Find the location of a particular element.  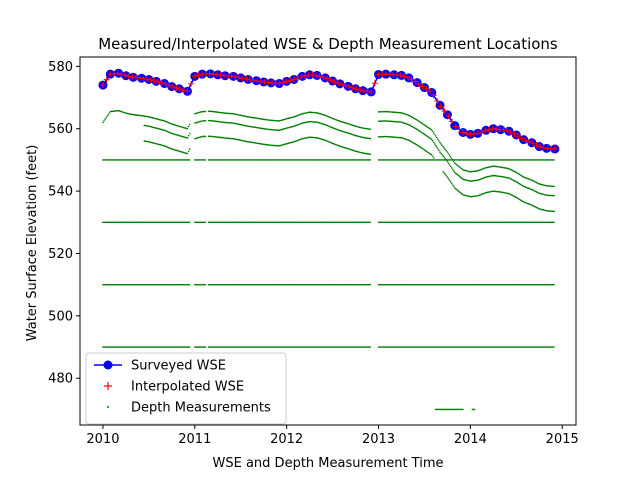

legend-surveyed-marker is located at coordinates (108, 365).